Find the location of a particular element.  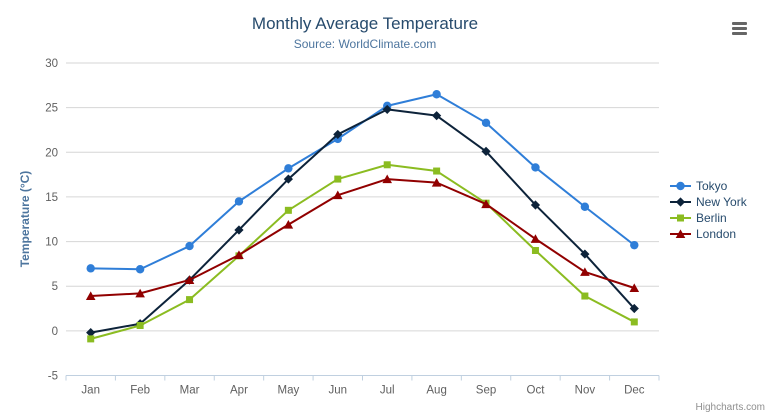

legend-marker-diamond-icon is located at coordinates (680, 202).